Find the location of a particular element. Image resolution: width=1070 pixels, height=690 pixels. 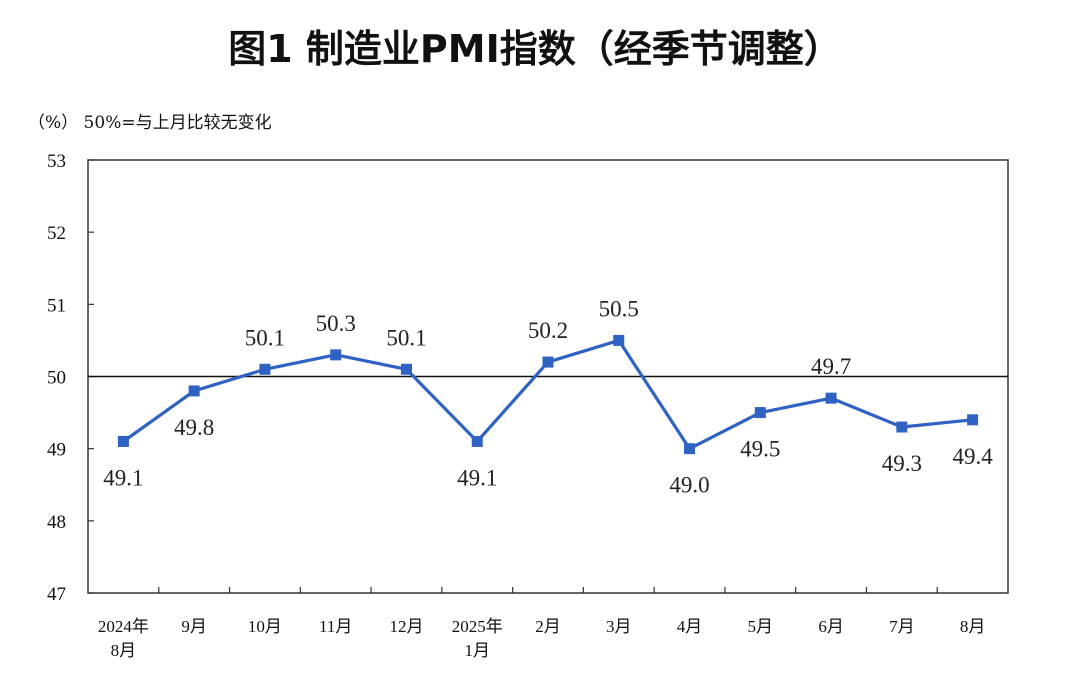

y-tick-label: 50 is located at coordinates (56, 378).